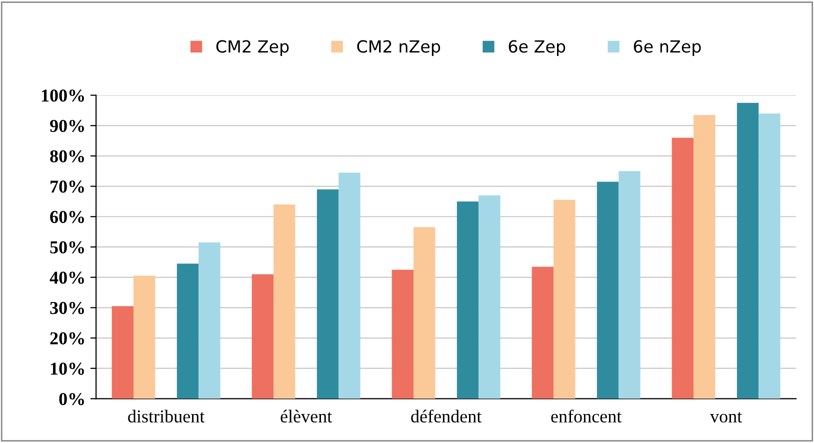  I want to click on y-tick-label: 50%, so click(67, 247).